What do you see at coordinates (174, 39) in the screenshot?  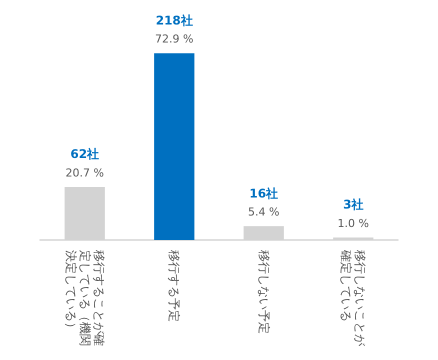 I see `data-label: 72.9 %` at bounding box center [174, 39].